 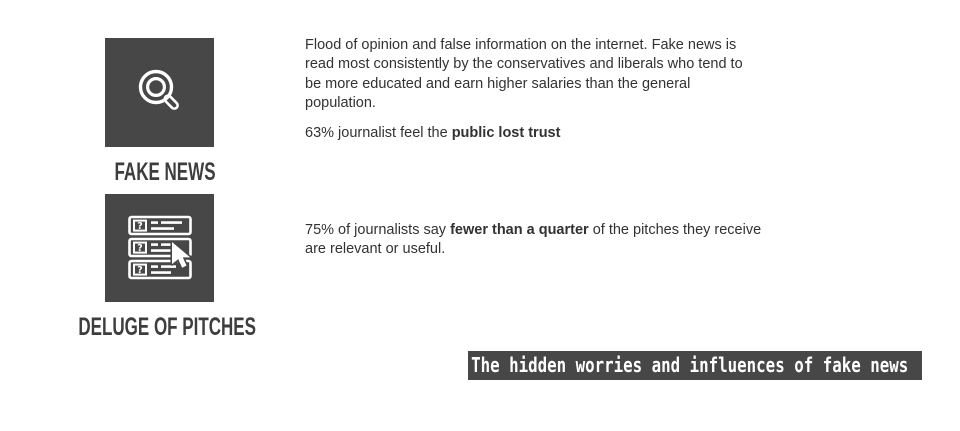 What do you see at coordinates (180, 255) in the screenshot?
I see `cursor-arrow-icon` at bounding box center [180, 255].